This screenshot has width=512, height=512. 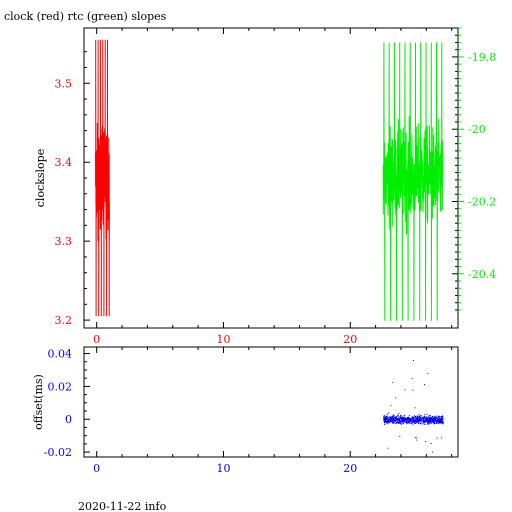 I want to click on rtc-axis-tick-label: -20.4, so click(x=482, y=274).